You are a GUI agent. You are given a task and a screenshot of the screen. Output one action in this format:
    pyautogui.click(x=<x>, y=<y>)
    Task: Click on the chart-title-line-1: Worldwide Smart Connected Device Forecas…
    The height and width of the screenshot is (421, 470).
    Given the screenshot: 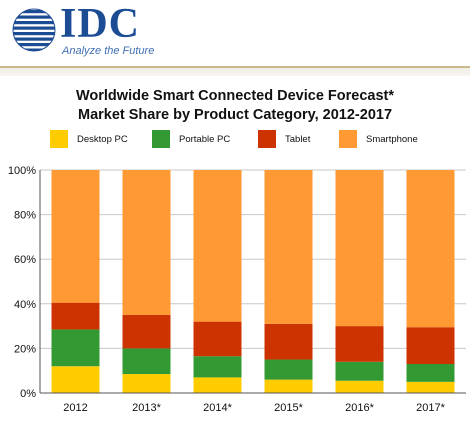 What is the action you would take?
    pyautogui.click(x=235, y=96)
    